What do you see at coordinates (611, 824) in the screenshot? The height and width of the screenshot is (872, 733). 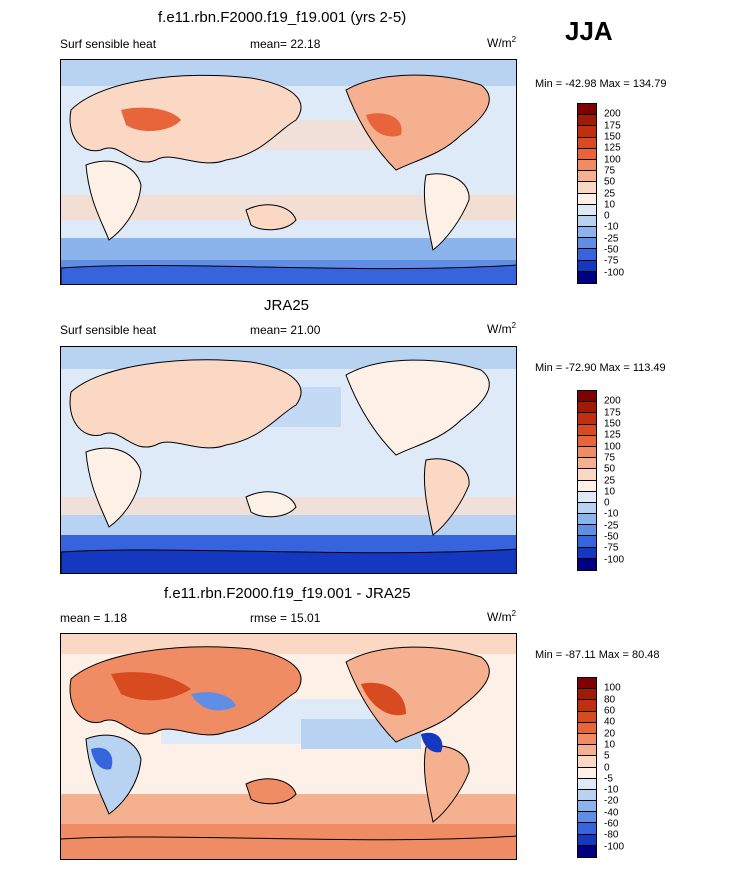 I see `colorbar-tick-label: -60` at bounding box center [611, 824].